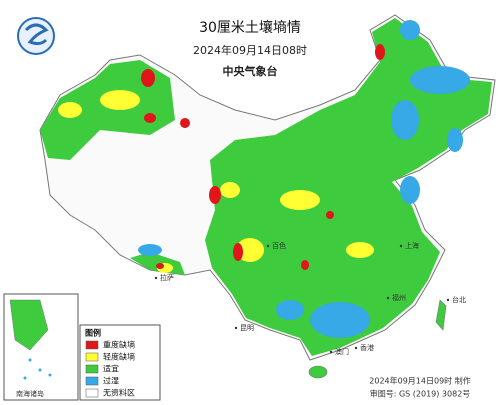 The height and width of the screenshot is (405, 500). I want to click on map-title: 30厘米土壤墒情, so click(250, 27).